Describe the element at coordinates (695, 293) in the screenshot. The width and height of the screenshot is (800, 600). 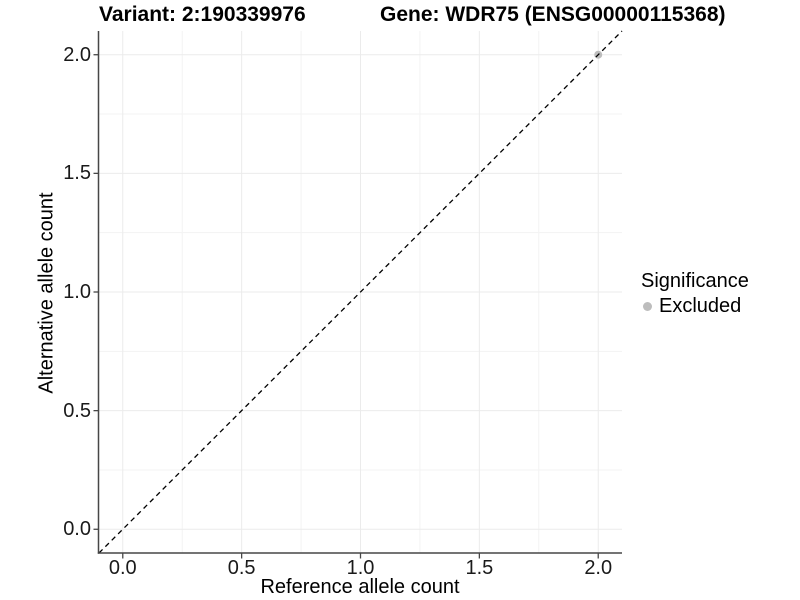
I see `legend: Significance Excluded` at that location.